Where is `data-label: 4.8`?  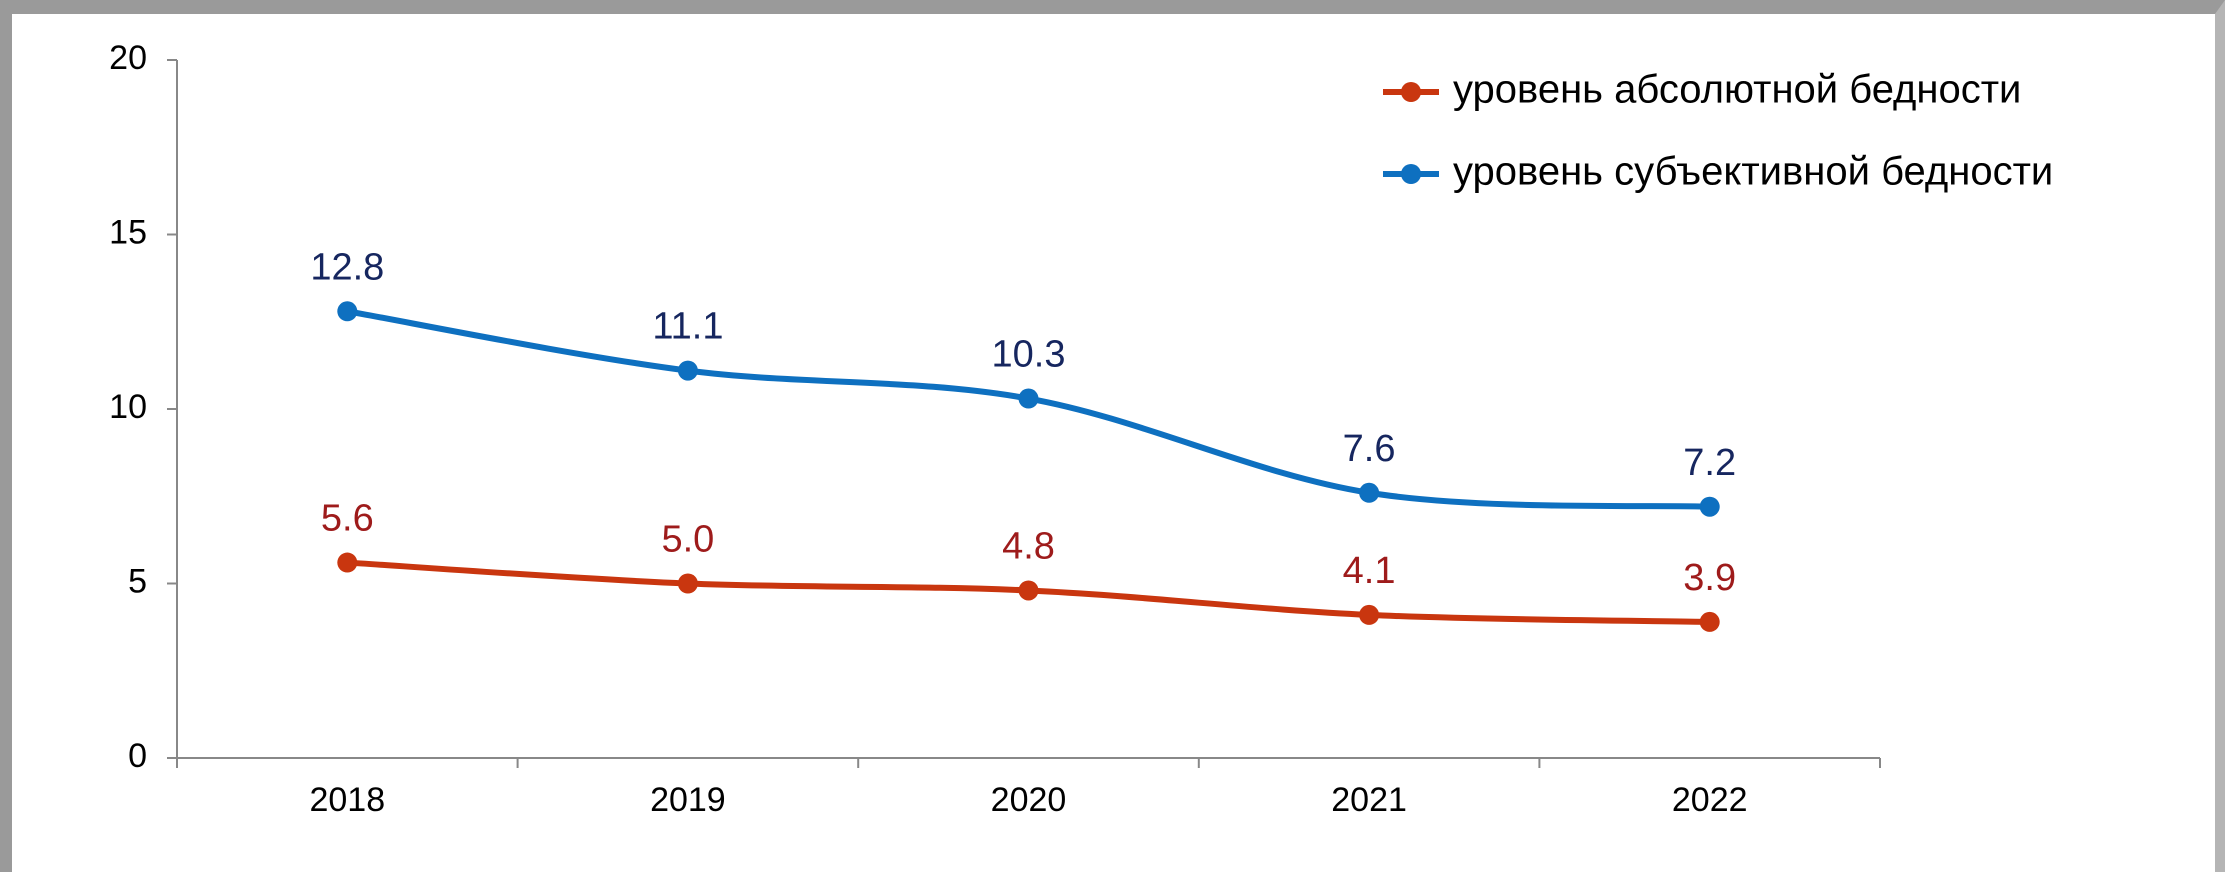 data-label: 4.8 is located at coordinates (1028, 547).